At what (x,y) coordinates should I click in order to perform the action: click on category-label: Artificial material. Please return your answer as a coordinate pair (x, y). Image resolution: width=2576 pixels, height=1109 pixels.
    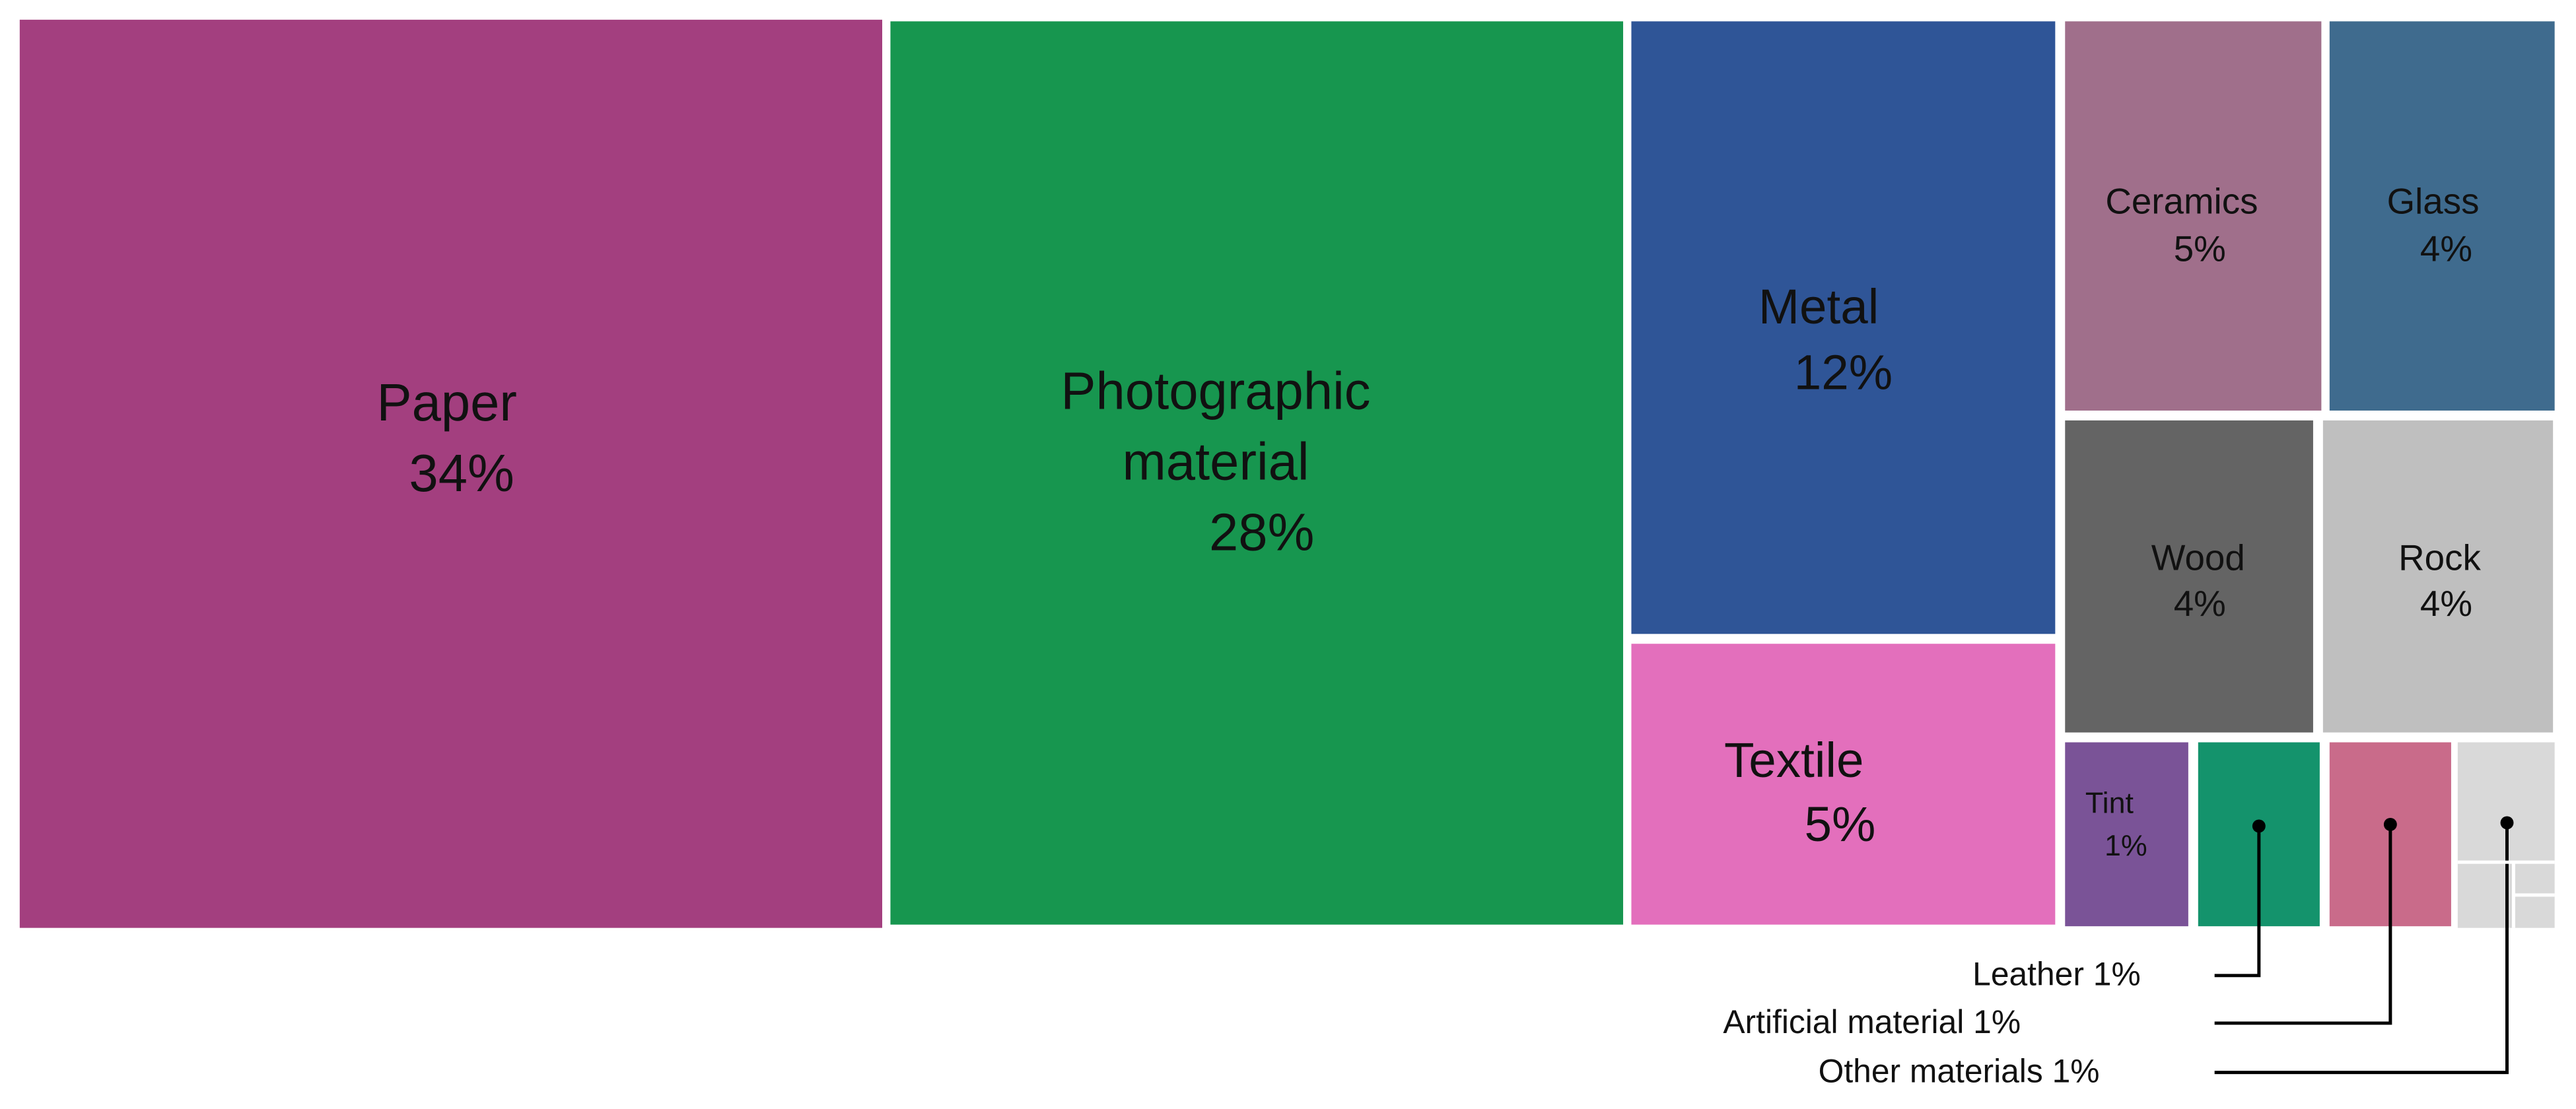
    Looking at the image, I should click on (1844, 1023).